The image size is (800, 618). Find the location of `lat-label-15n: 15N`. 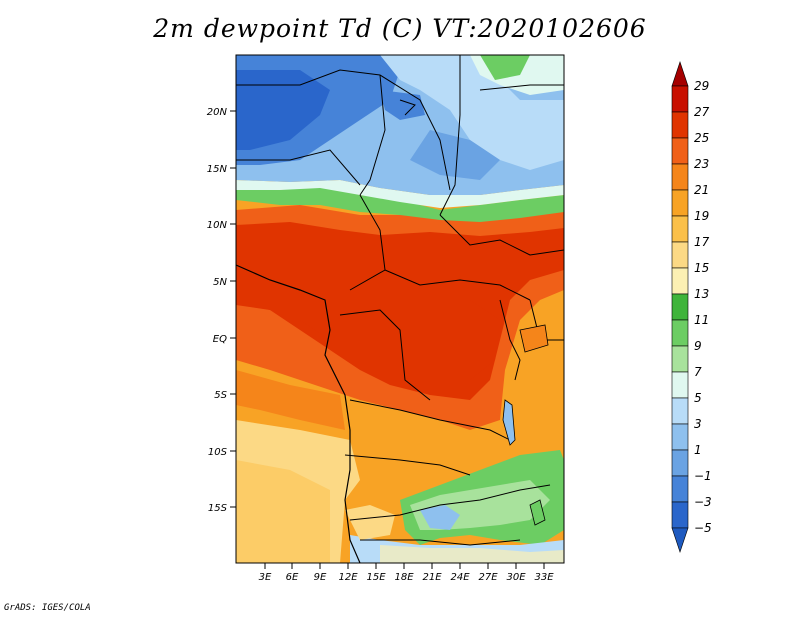

lat-label-15n: 15N is located at coordinates (221, 169).